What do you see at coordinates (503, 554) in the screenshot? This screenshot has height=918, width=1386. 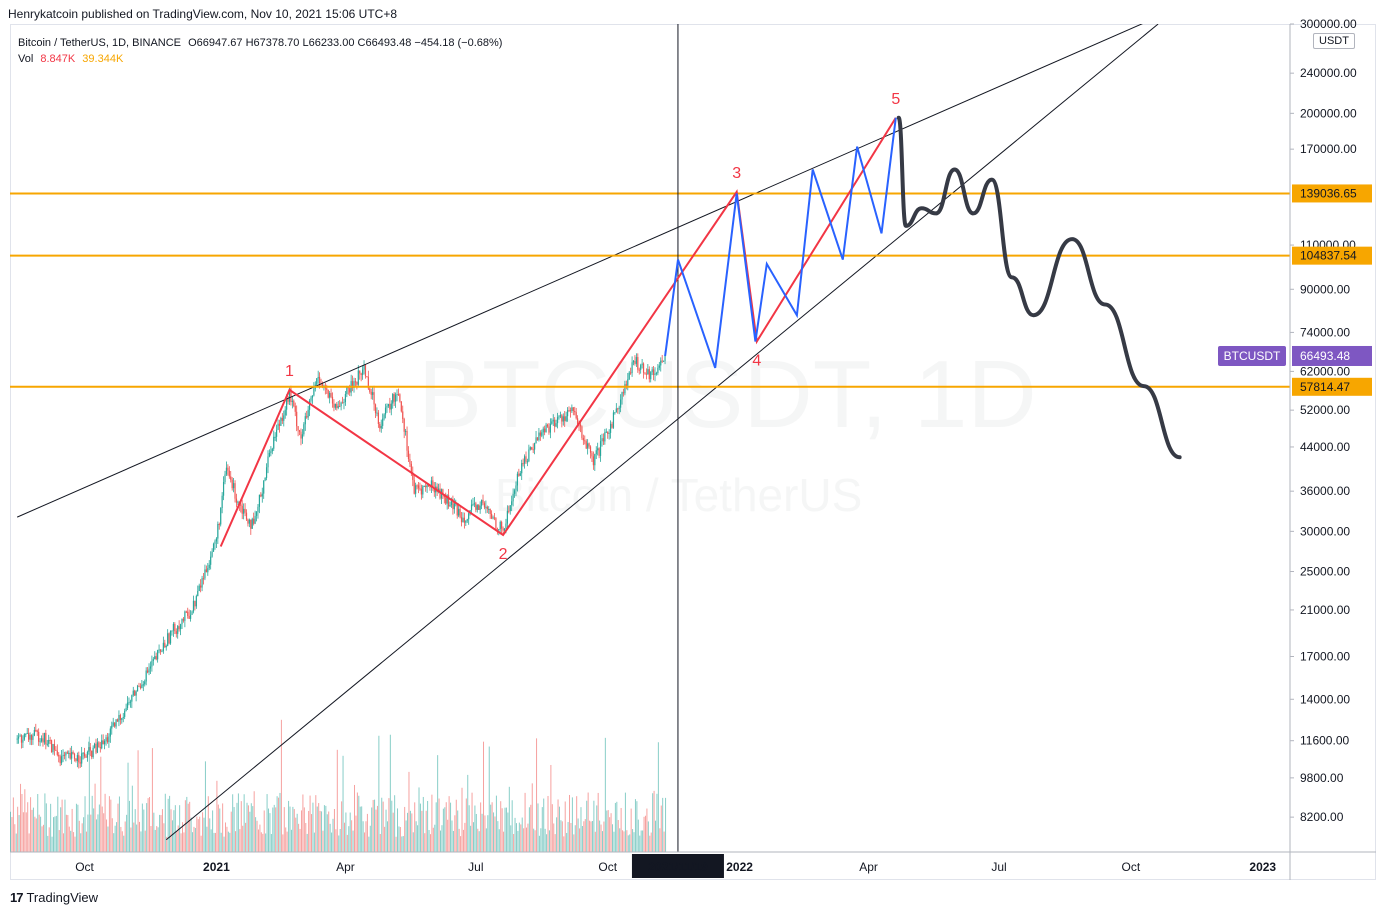 I see `wave-label-2: 2` at bounding box center [503, 554].